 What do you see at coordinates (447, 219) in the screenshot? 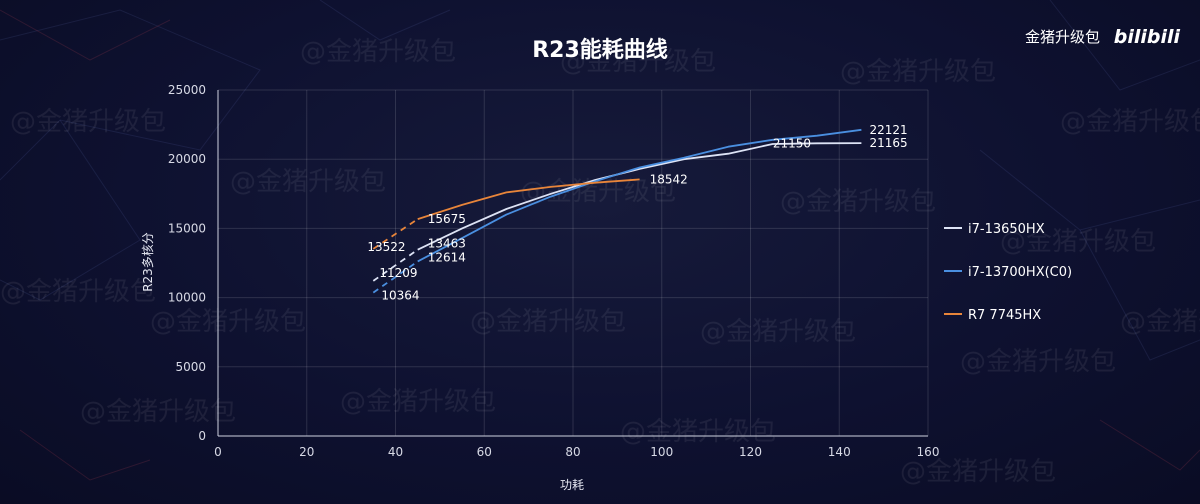
I see `data-label: 15675` at bounding box center [447, 219].